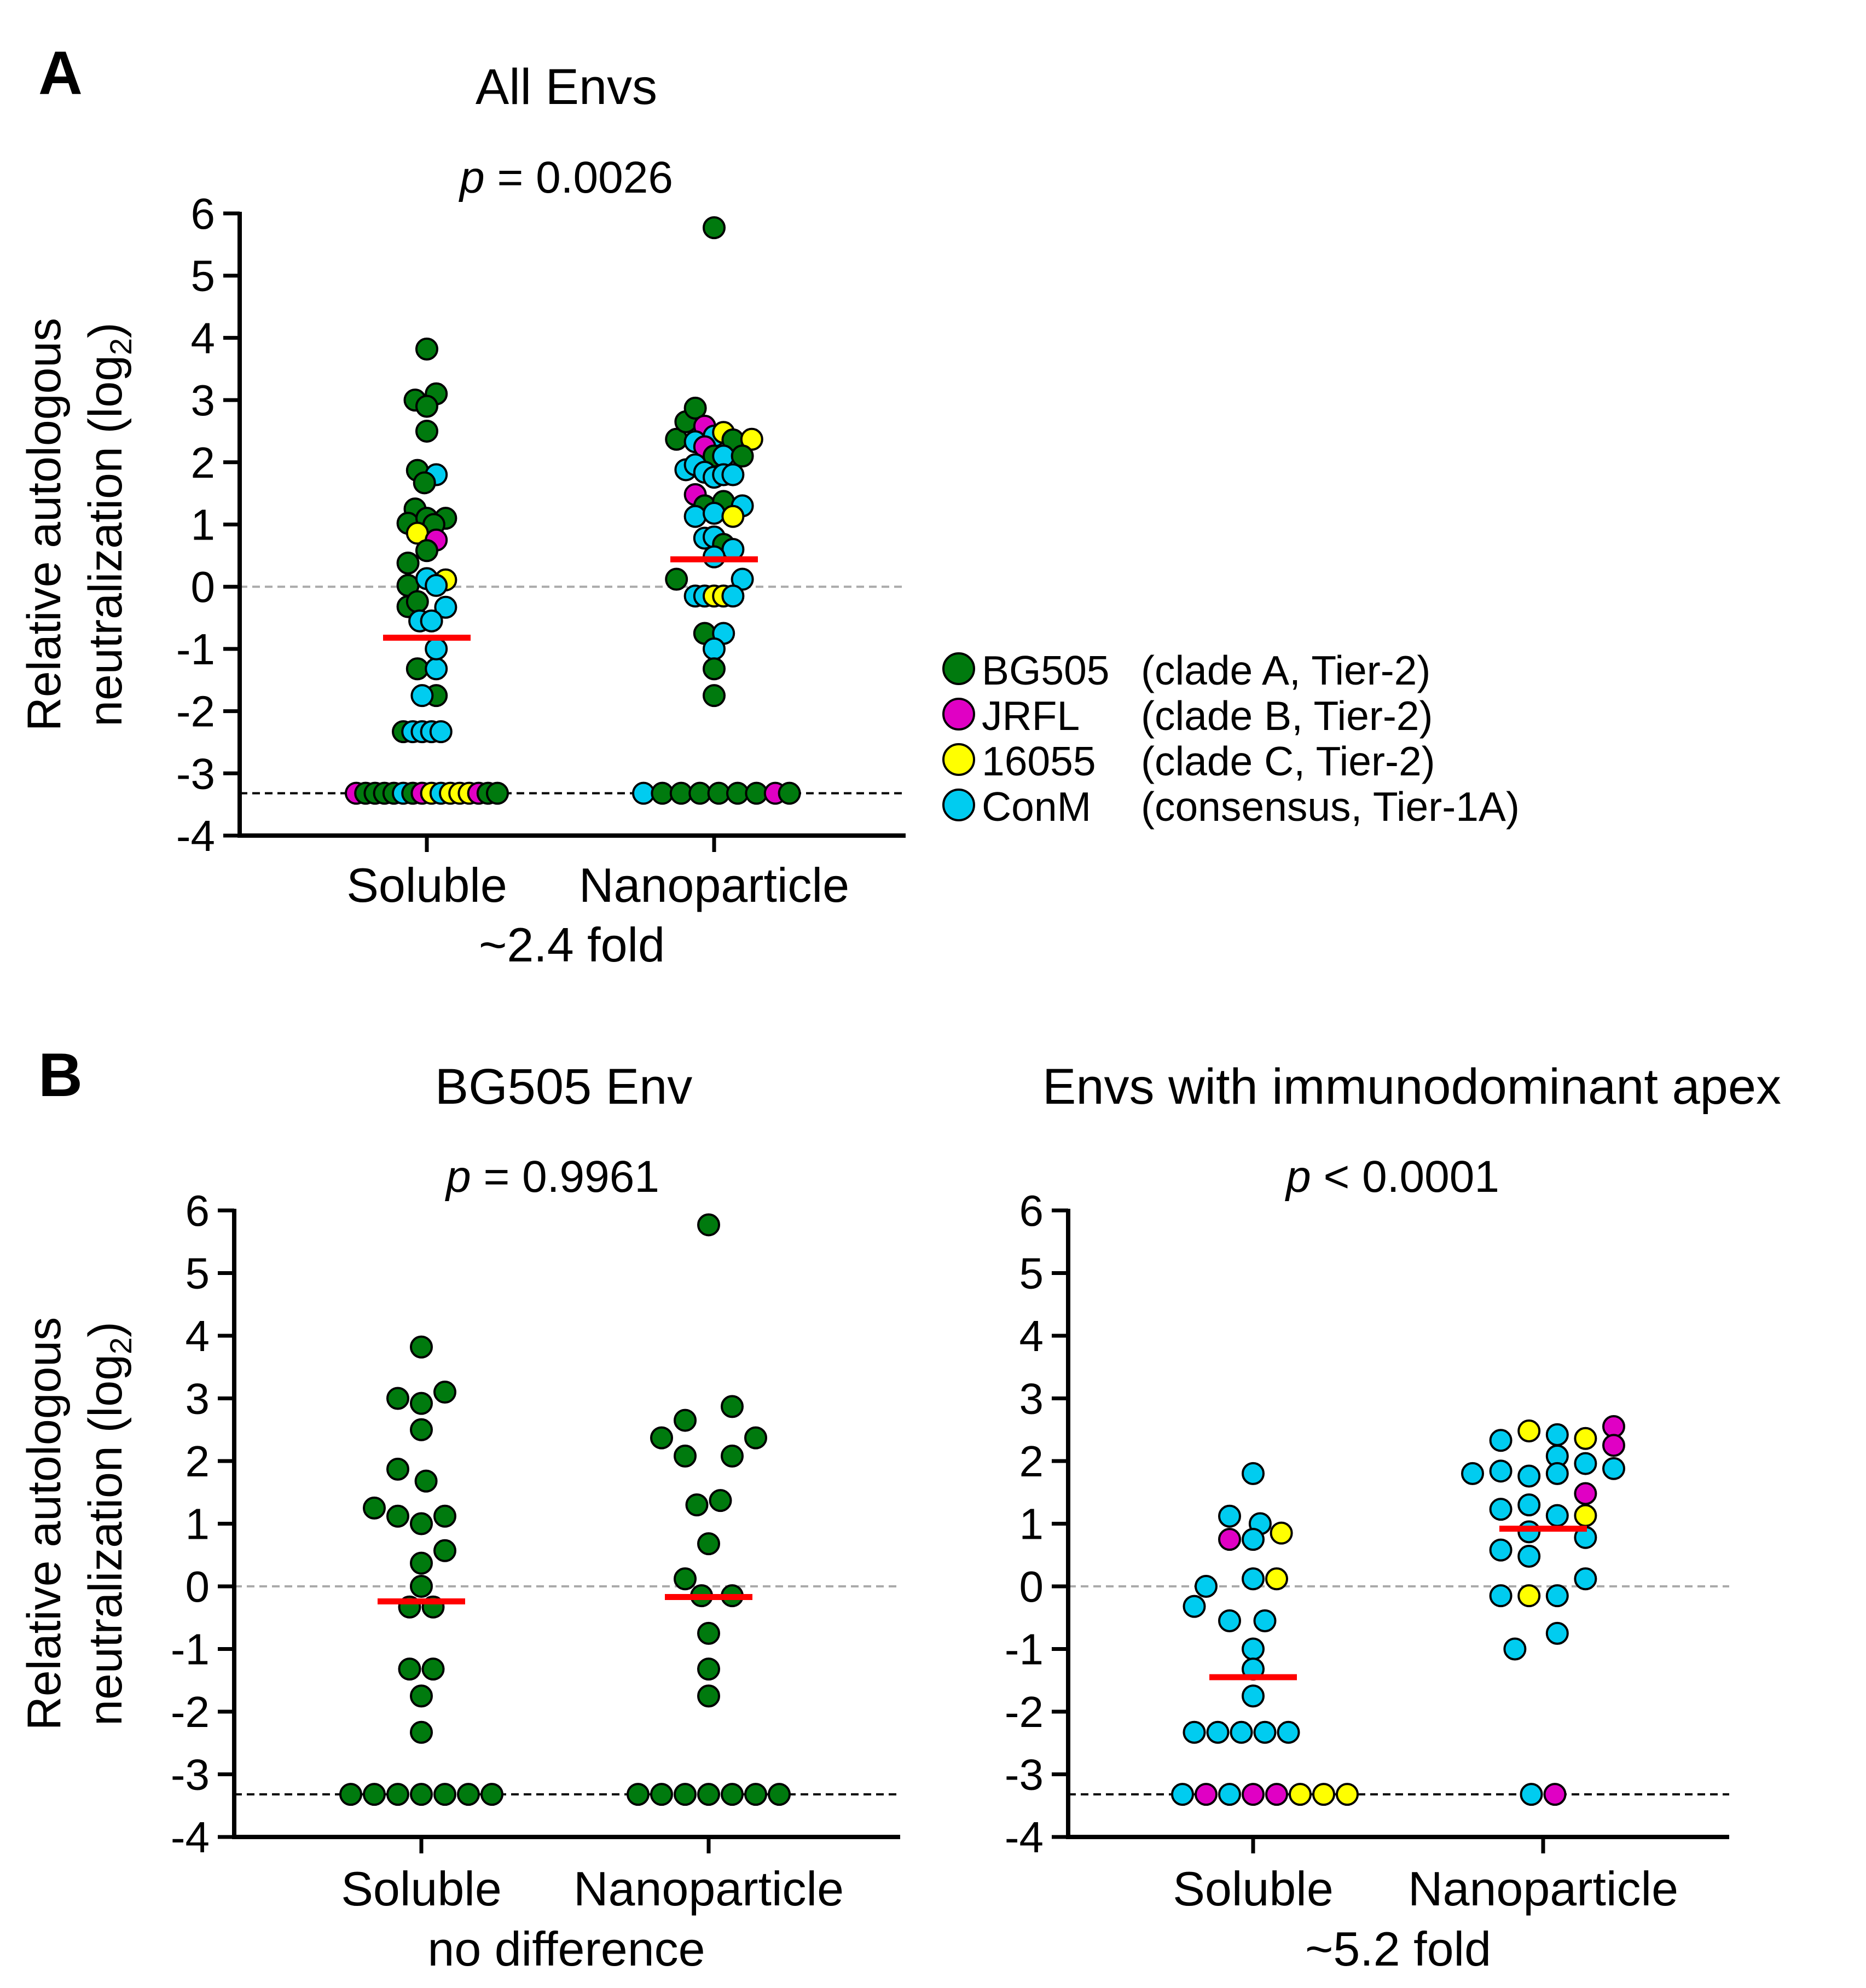 This screenshot has height=1988, width=1866. I want to click on legend-marker-jrfl, so click(958, 714).